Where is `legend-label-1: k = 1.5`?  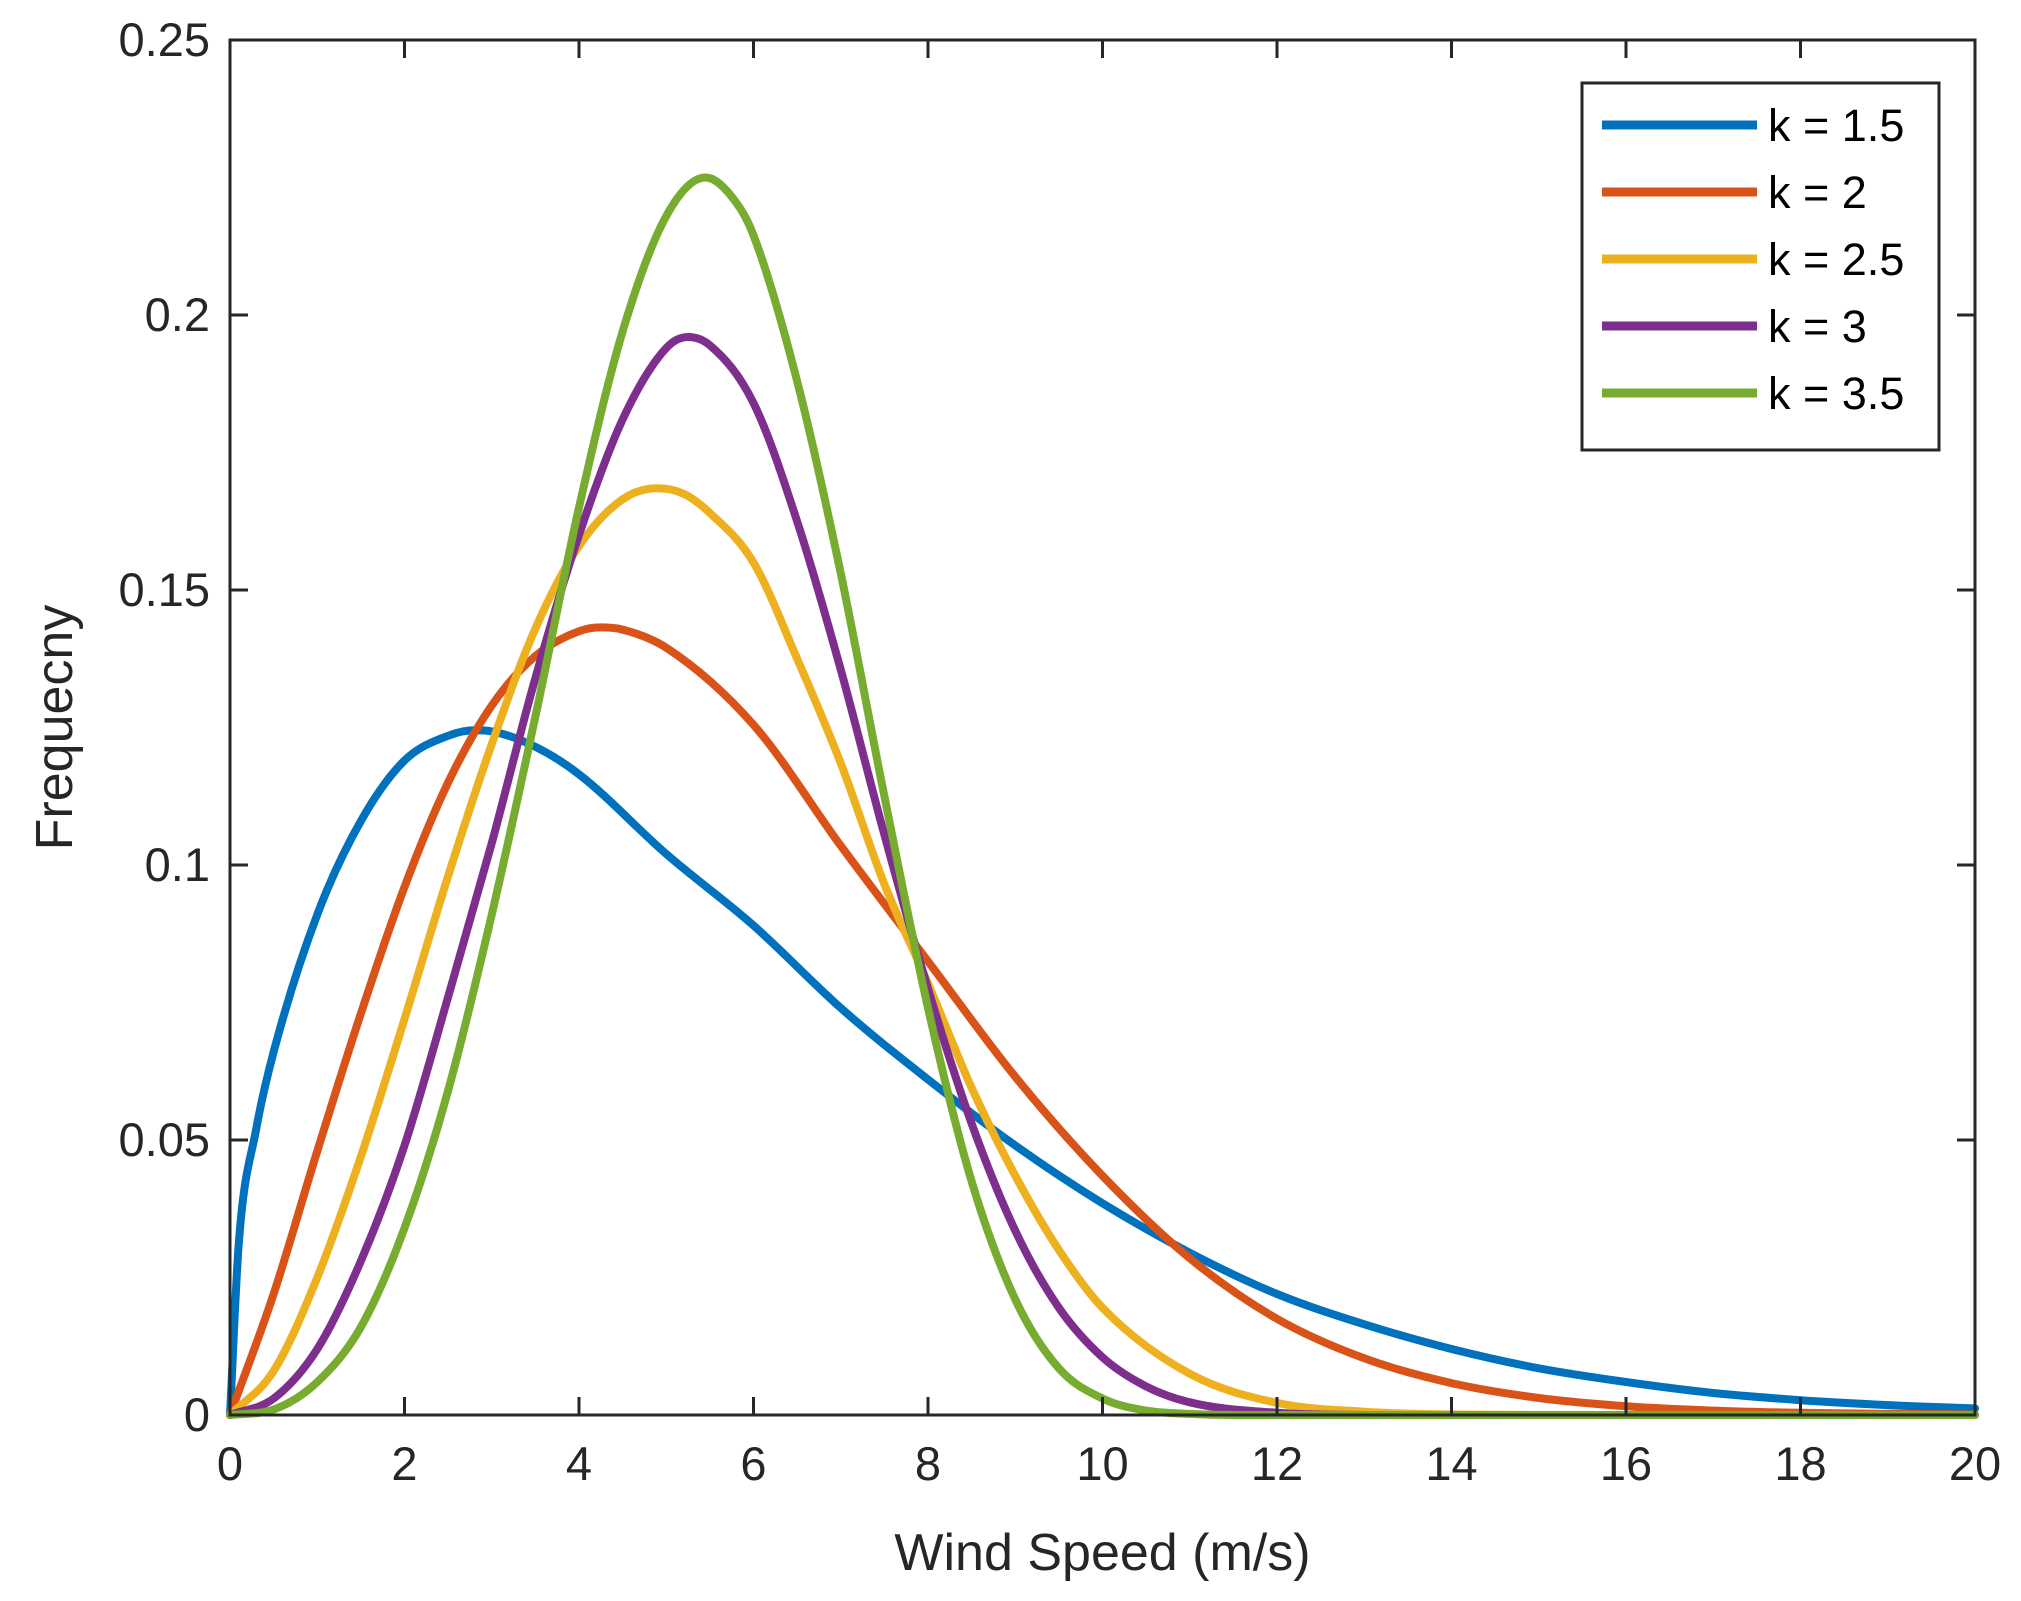 legend-label-1: k = 1.5 is located at coordinates (1836, 125).